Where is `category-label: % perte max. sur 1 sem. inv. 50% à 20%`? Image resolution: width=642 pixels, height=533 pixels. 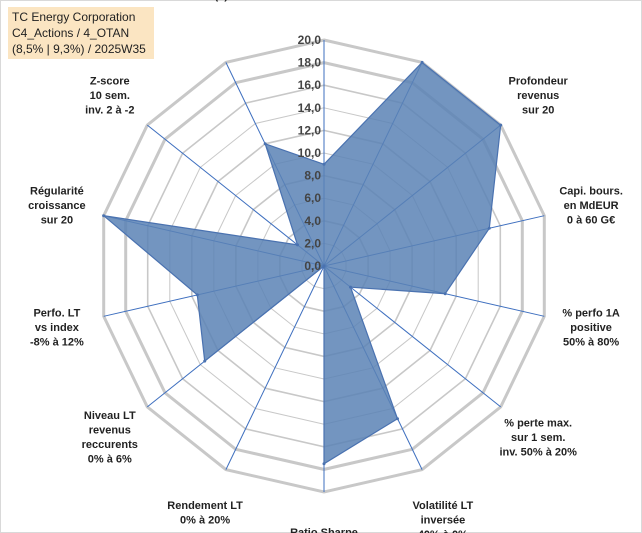
category-label: % perte max. sur 1 sem. inv. 50% à 20% is located at coordinates (538, 437).